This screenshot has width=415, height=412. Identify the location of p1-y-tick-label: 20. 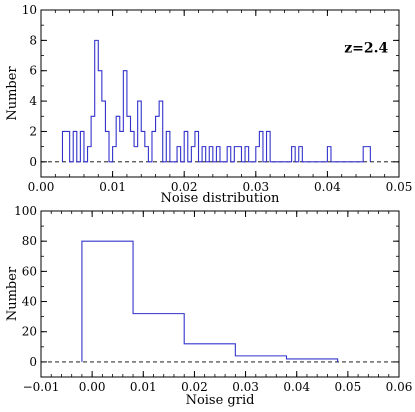
(29, 332).